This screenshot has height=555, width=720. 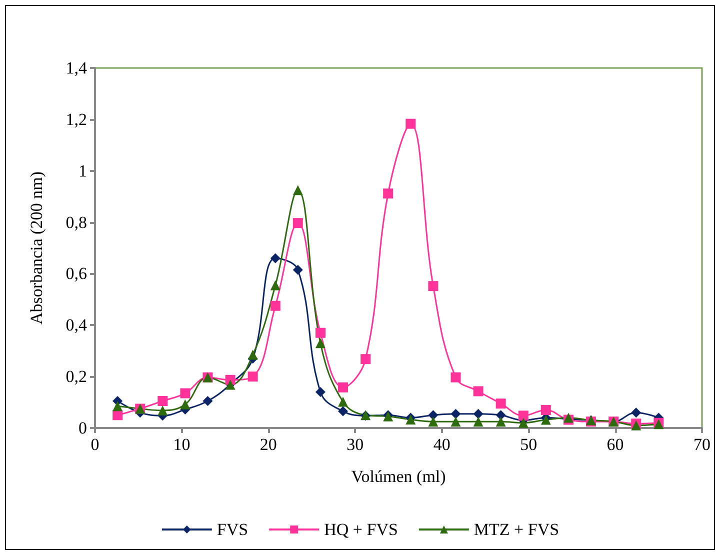 What do you see at coordinates (615, 444) in the screenshot?
I see `x-tick-label: 60` at bounding box center [615, 444].